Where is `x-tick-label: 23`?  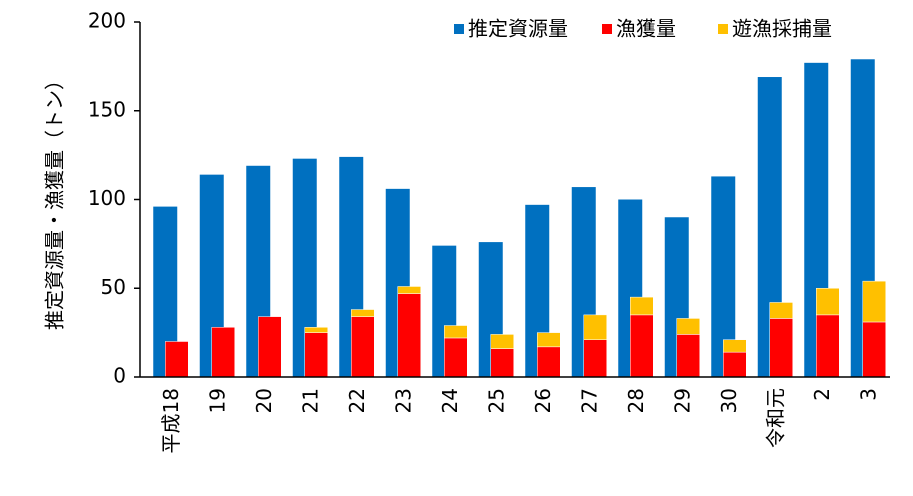 x-tick-label: 23 is located at coordinates (403, 400).